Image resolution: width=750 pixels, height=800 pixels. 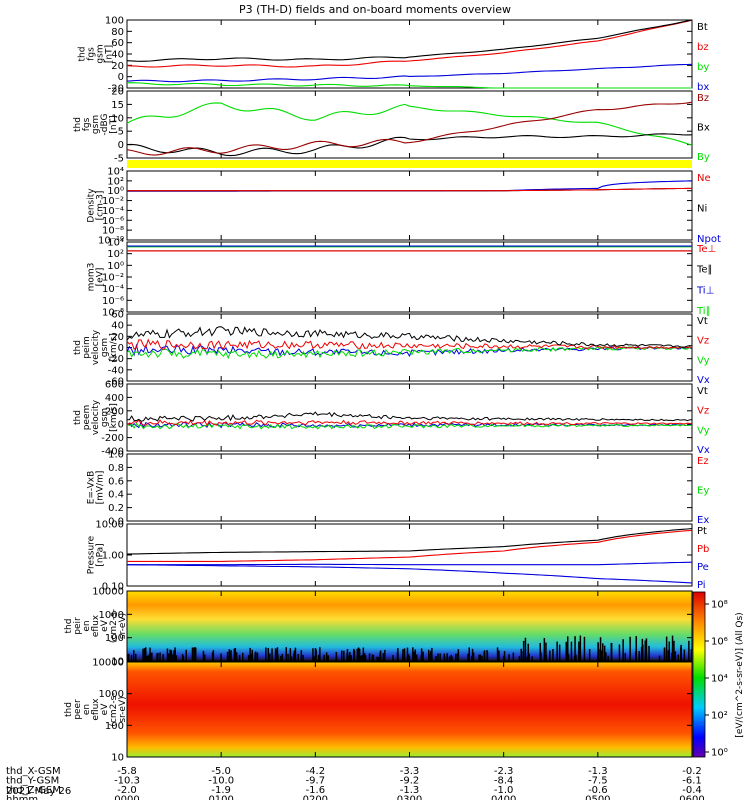 I want to click on legend-entry: Npot, so click(x=709, y=239).